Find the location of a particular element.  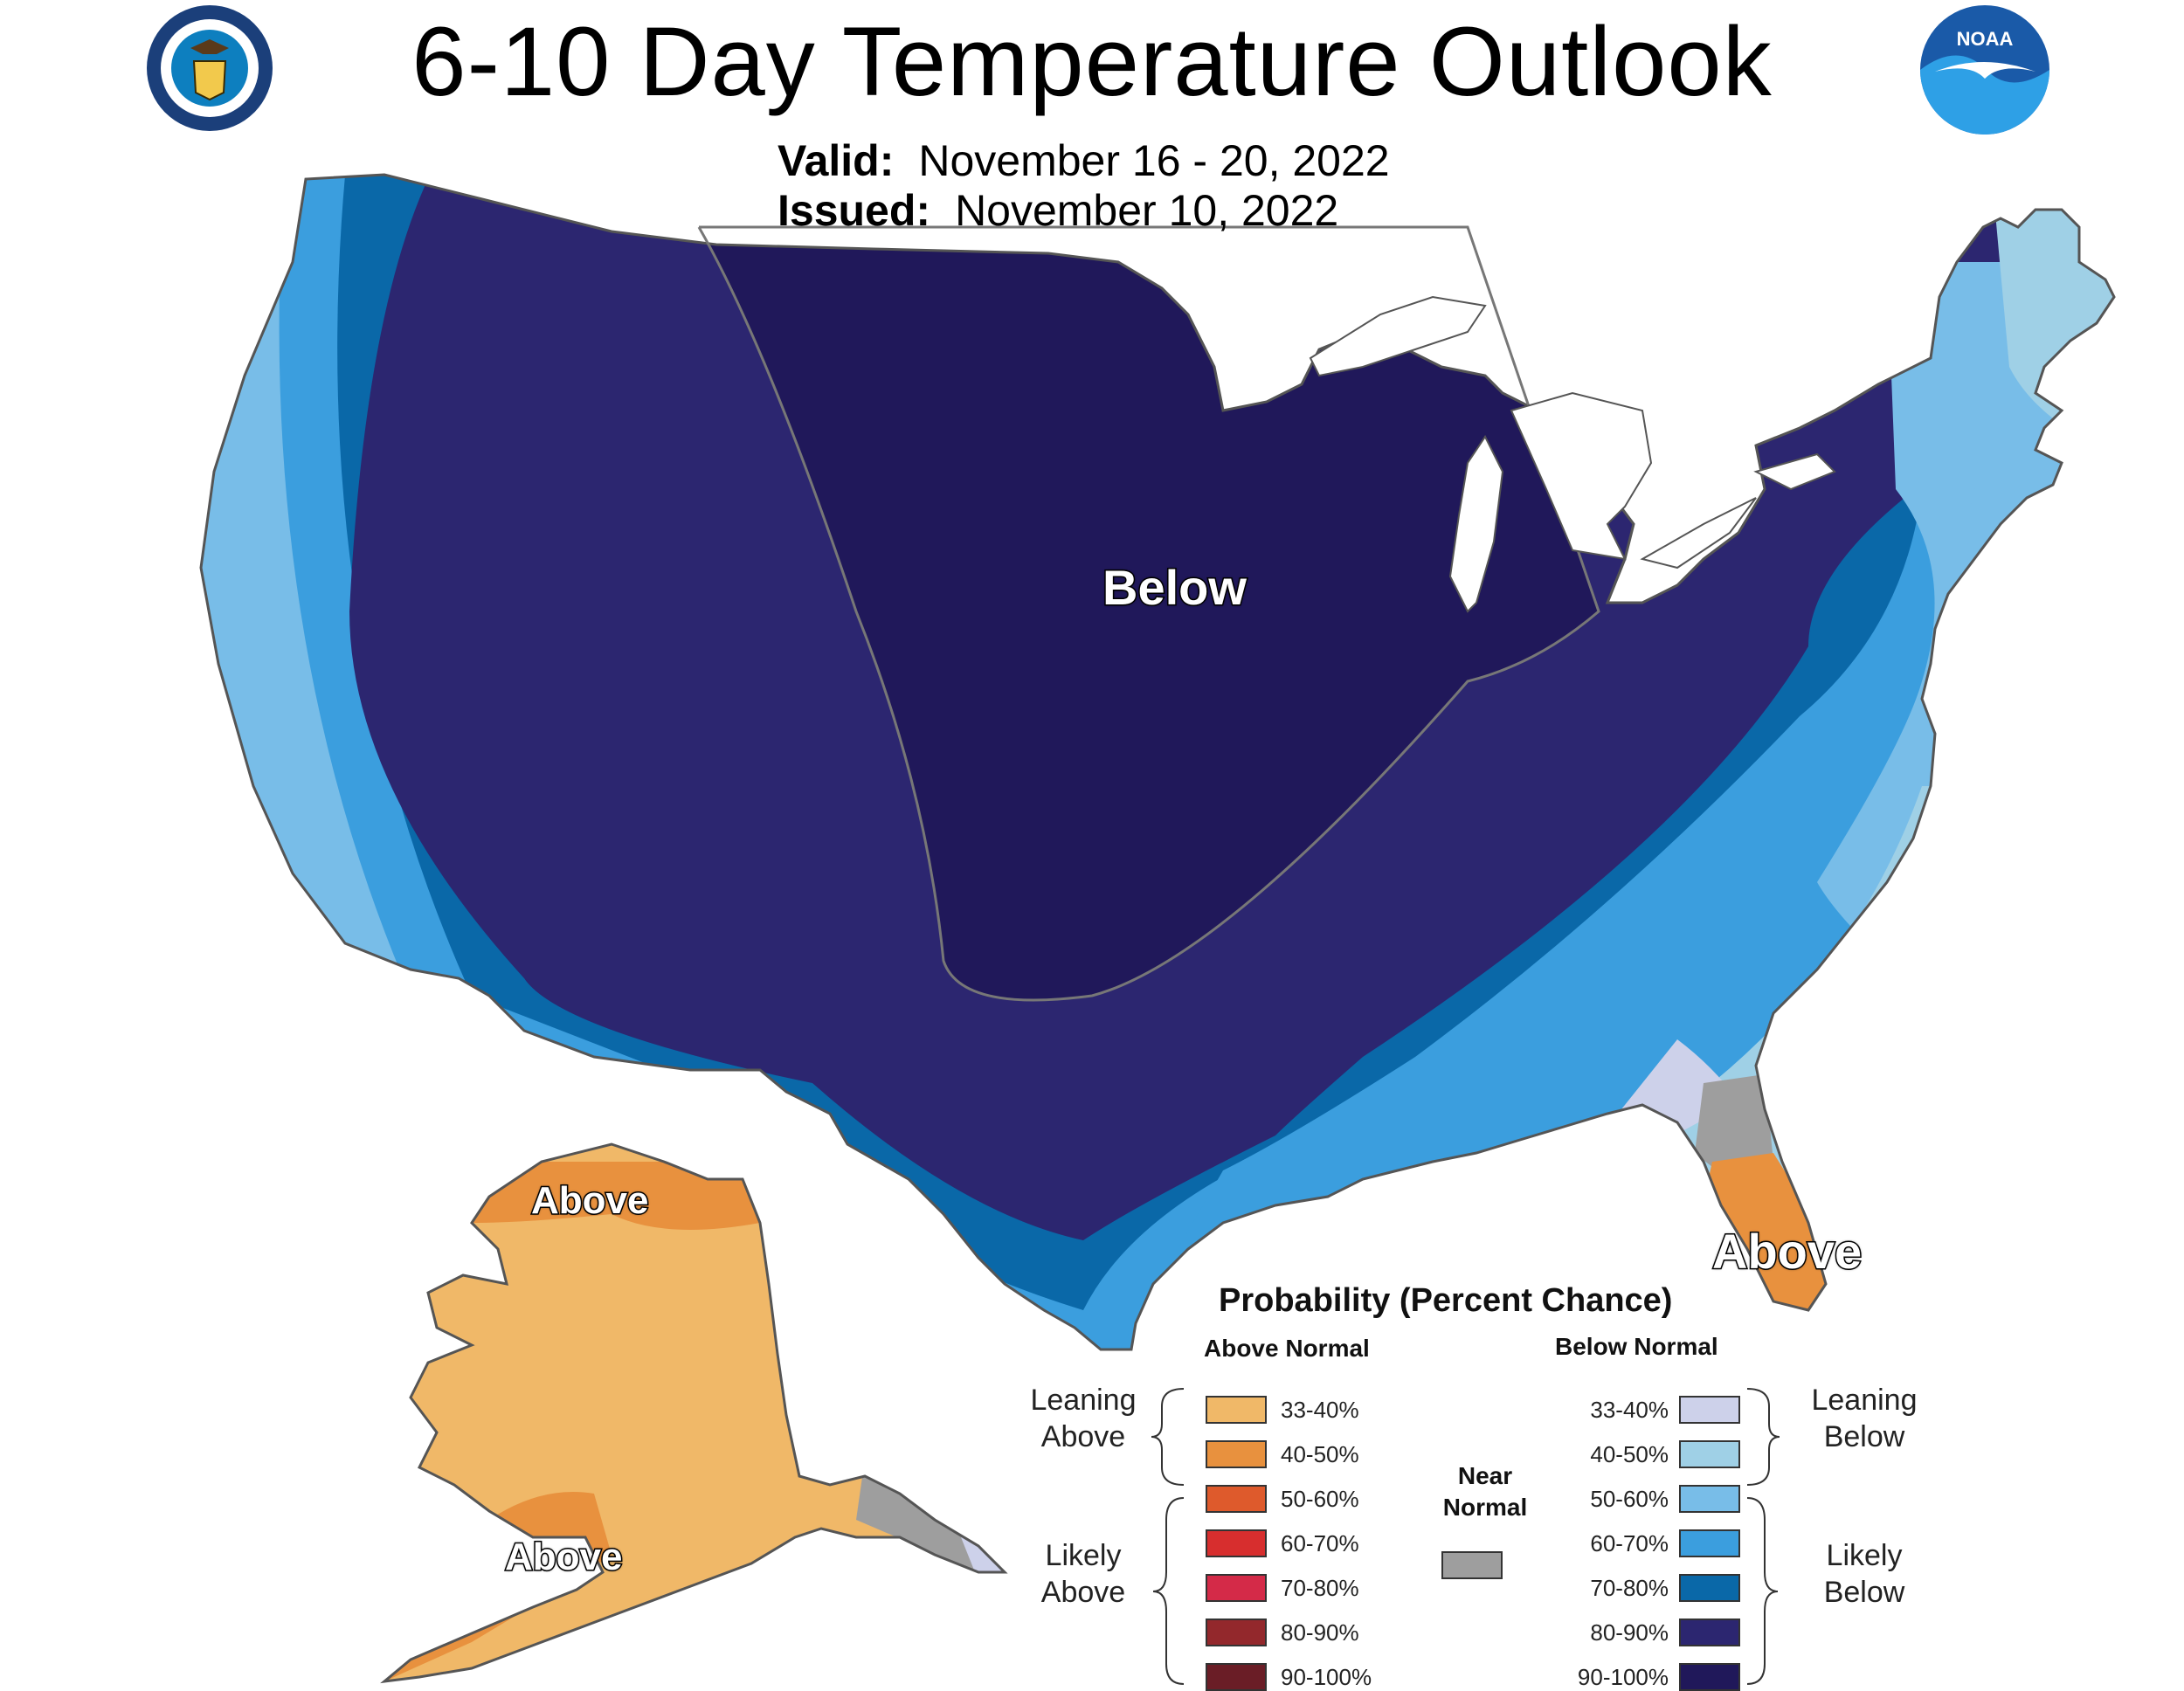

noaa-logo-text: NOAA is located at coordinates (1985, 39).